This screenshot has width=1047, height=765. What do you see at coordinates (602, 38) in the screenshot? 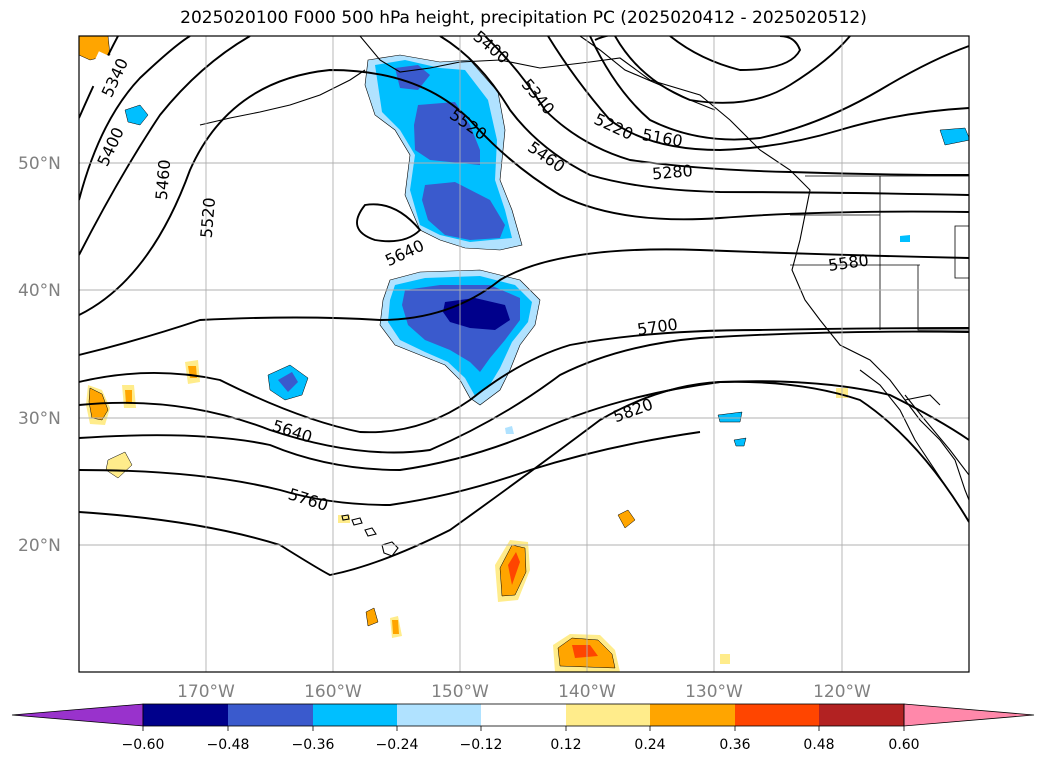
I see `contour-5220-low` at bounding box center [602, 38].